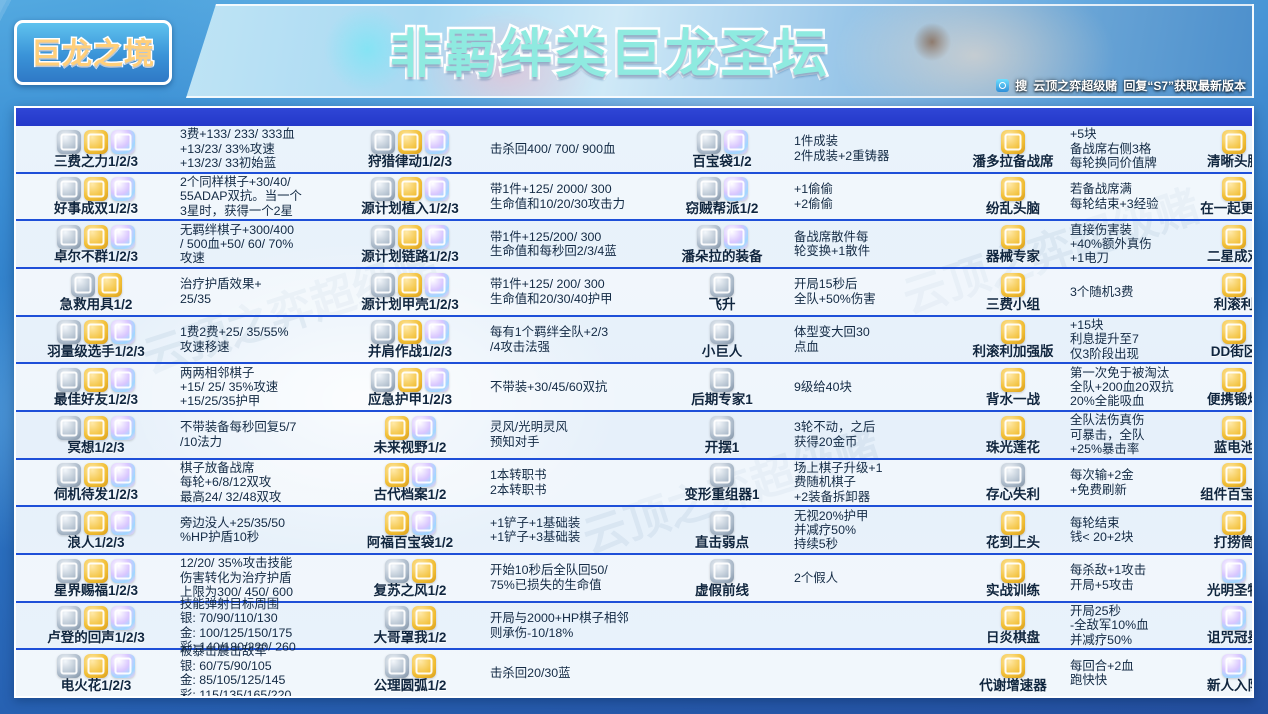 The height and width of the screenshot is (714, 1268). I want to click on augment-cell: 利滚利加强版 +15块 利息提升至7 仅3阶段出现, so click(1072, 340).